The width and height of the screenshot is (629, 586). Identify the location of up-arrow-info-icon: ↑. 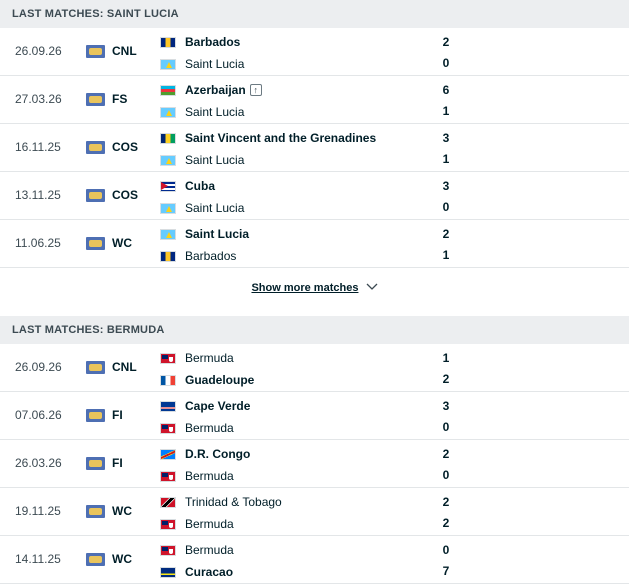
(255, 90).